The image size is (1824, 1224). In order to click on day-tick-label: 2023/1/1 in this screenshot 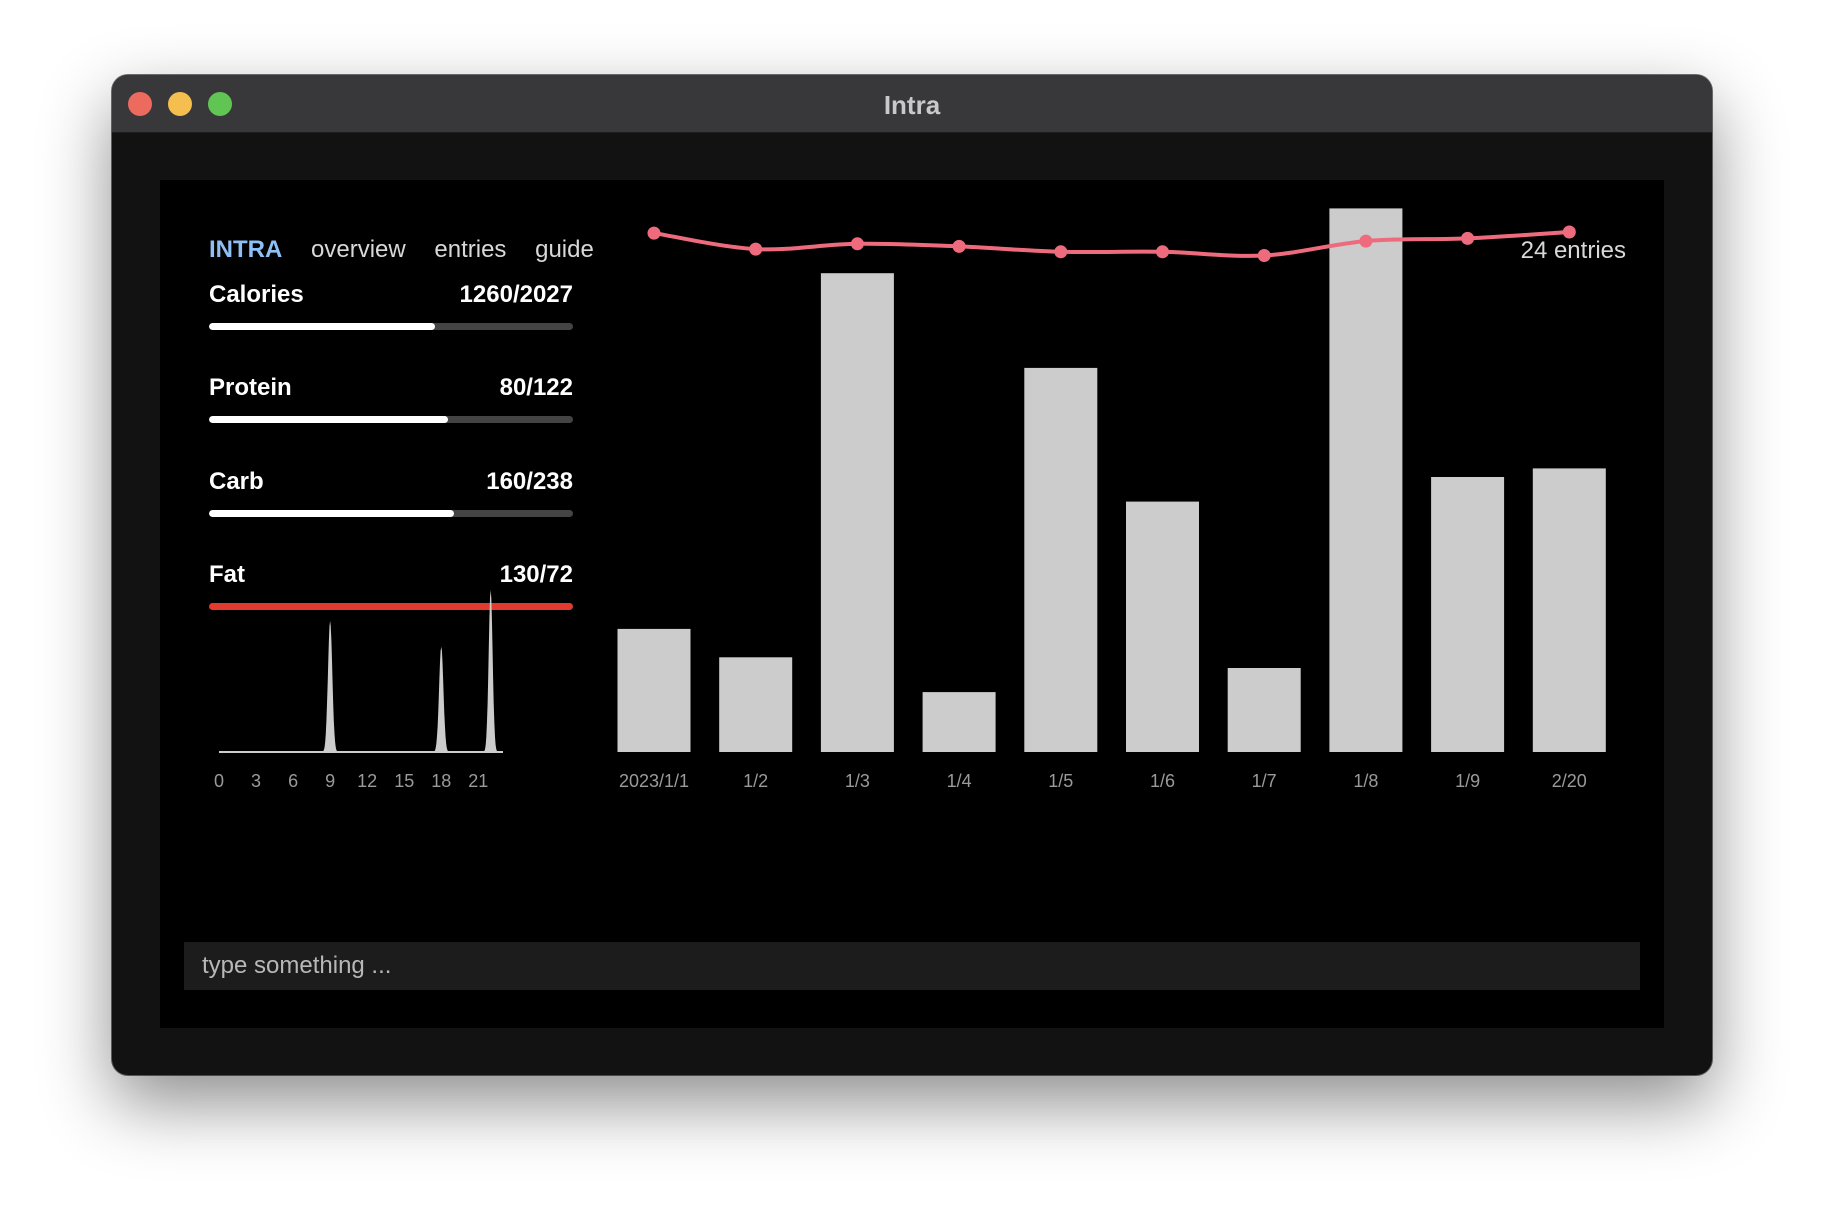, I will do `click(654, 781)`.